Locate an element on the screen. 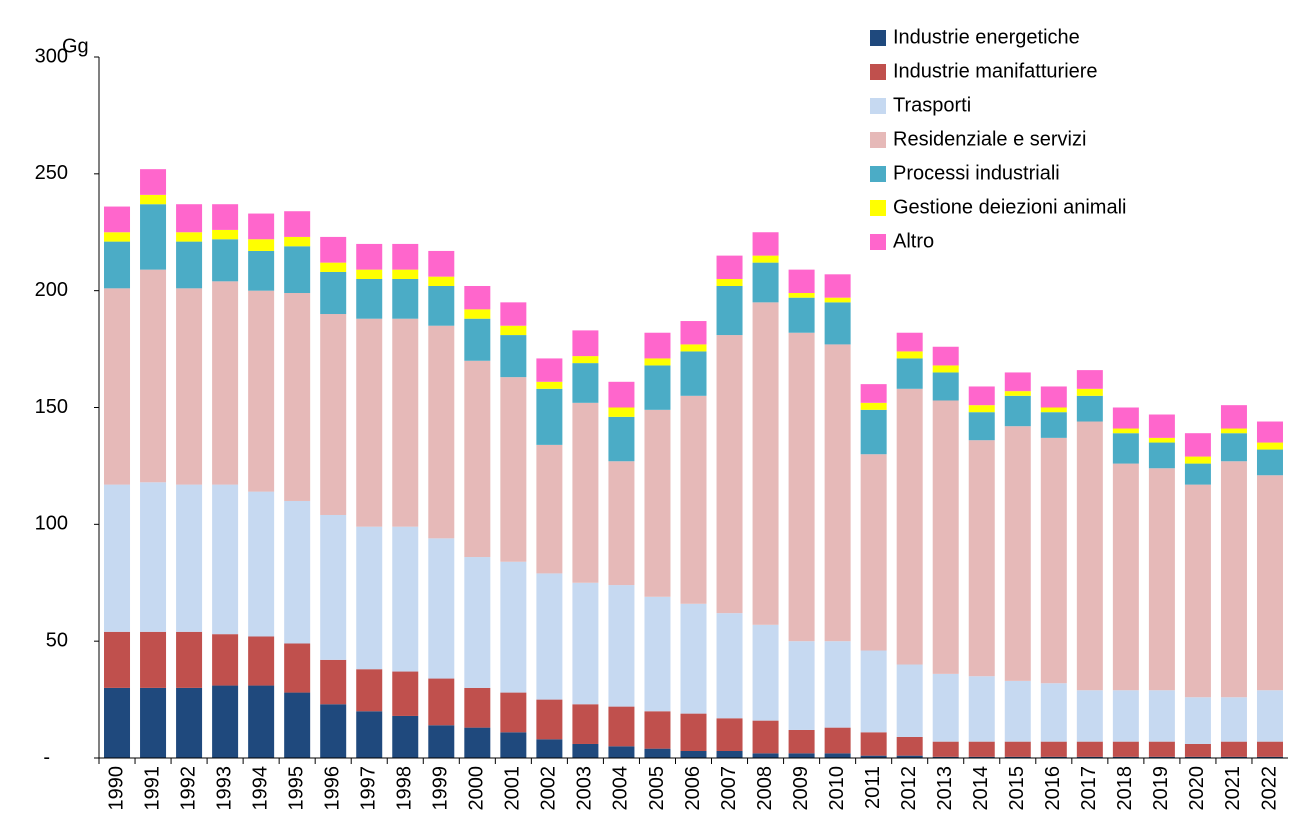 The width and height of the screenshot is (1289, 836). legend-label: Gestione deiezioni animali is located at coordinates (1009, 207).